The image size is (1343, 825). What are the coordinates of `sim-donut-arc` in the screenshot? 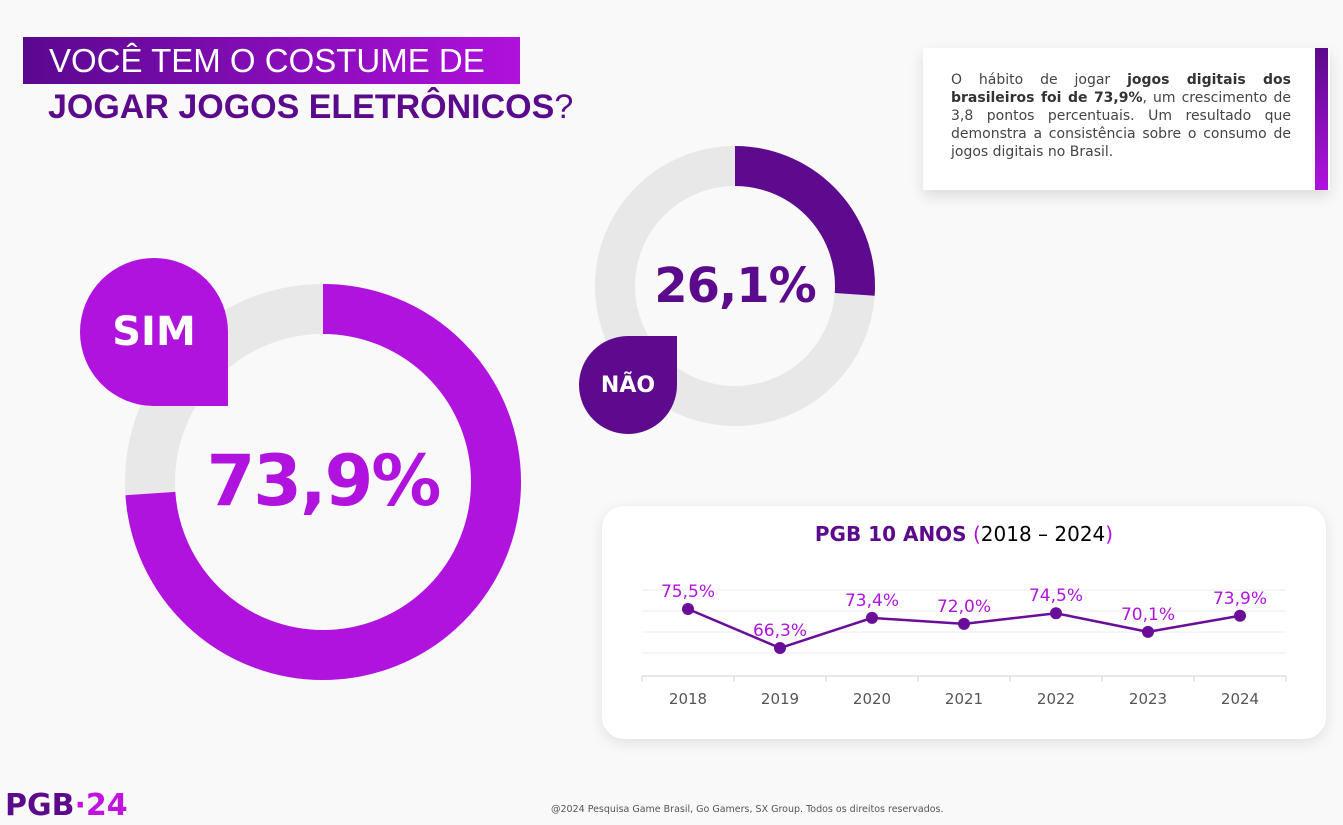 It's located at (323, 482).